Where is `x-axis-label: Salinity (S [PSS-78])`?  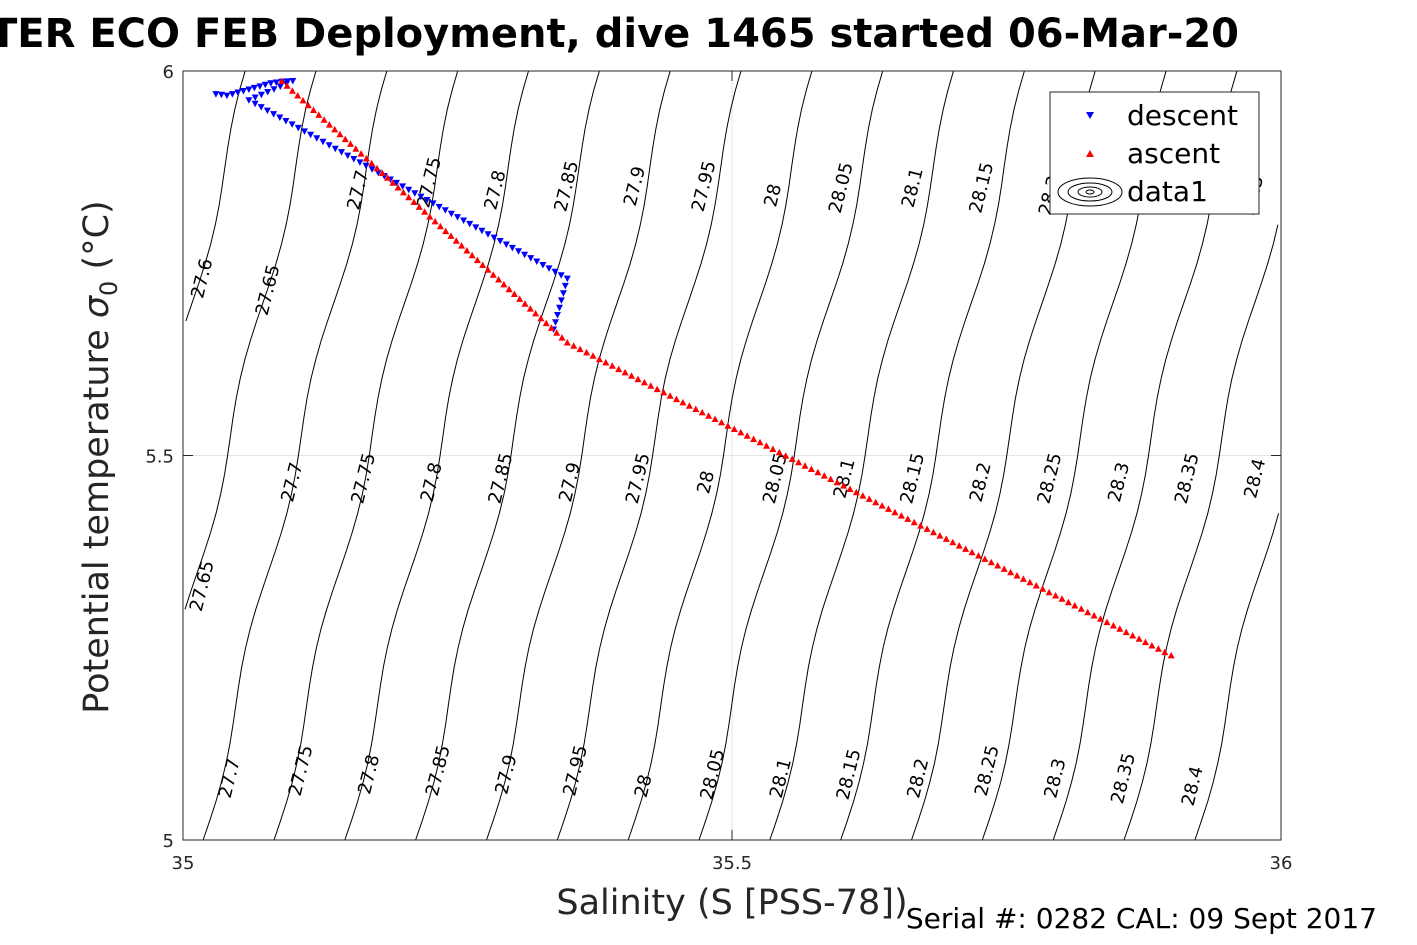
x-axis-label: Salinity (S [PSS-78]) is located at coordinates (731, 903).